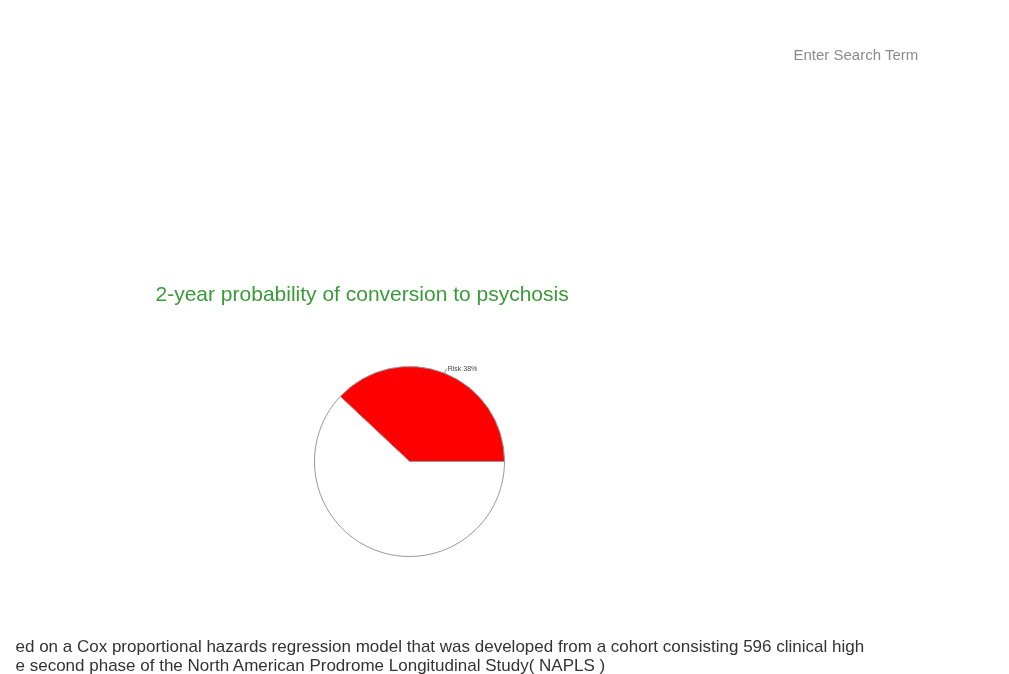 This screenshot has height=674, width=1009. I want to click on chart-title: 2-year probability of conversion to psychosis, so click(362, 293).